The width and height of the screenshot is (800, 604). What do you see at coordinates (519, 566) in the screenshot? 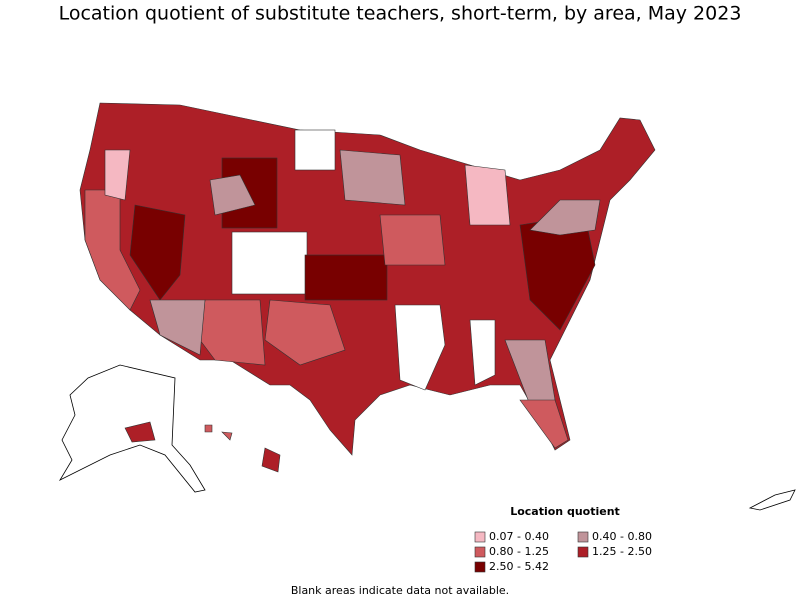
I see `legend-label: 2.50 - 5.42` at bounding box center [519, 566].